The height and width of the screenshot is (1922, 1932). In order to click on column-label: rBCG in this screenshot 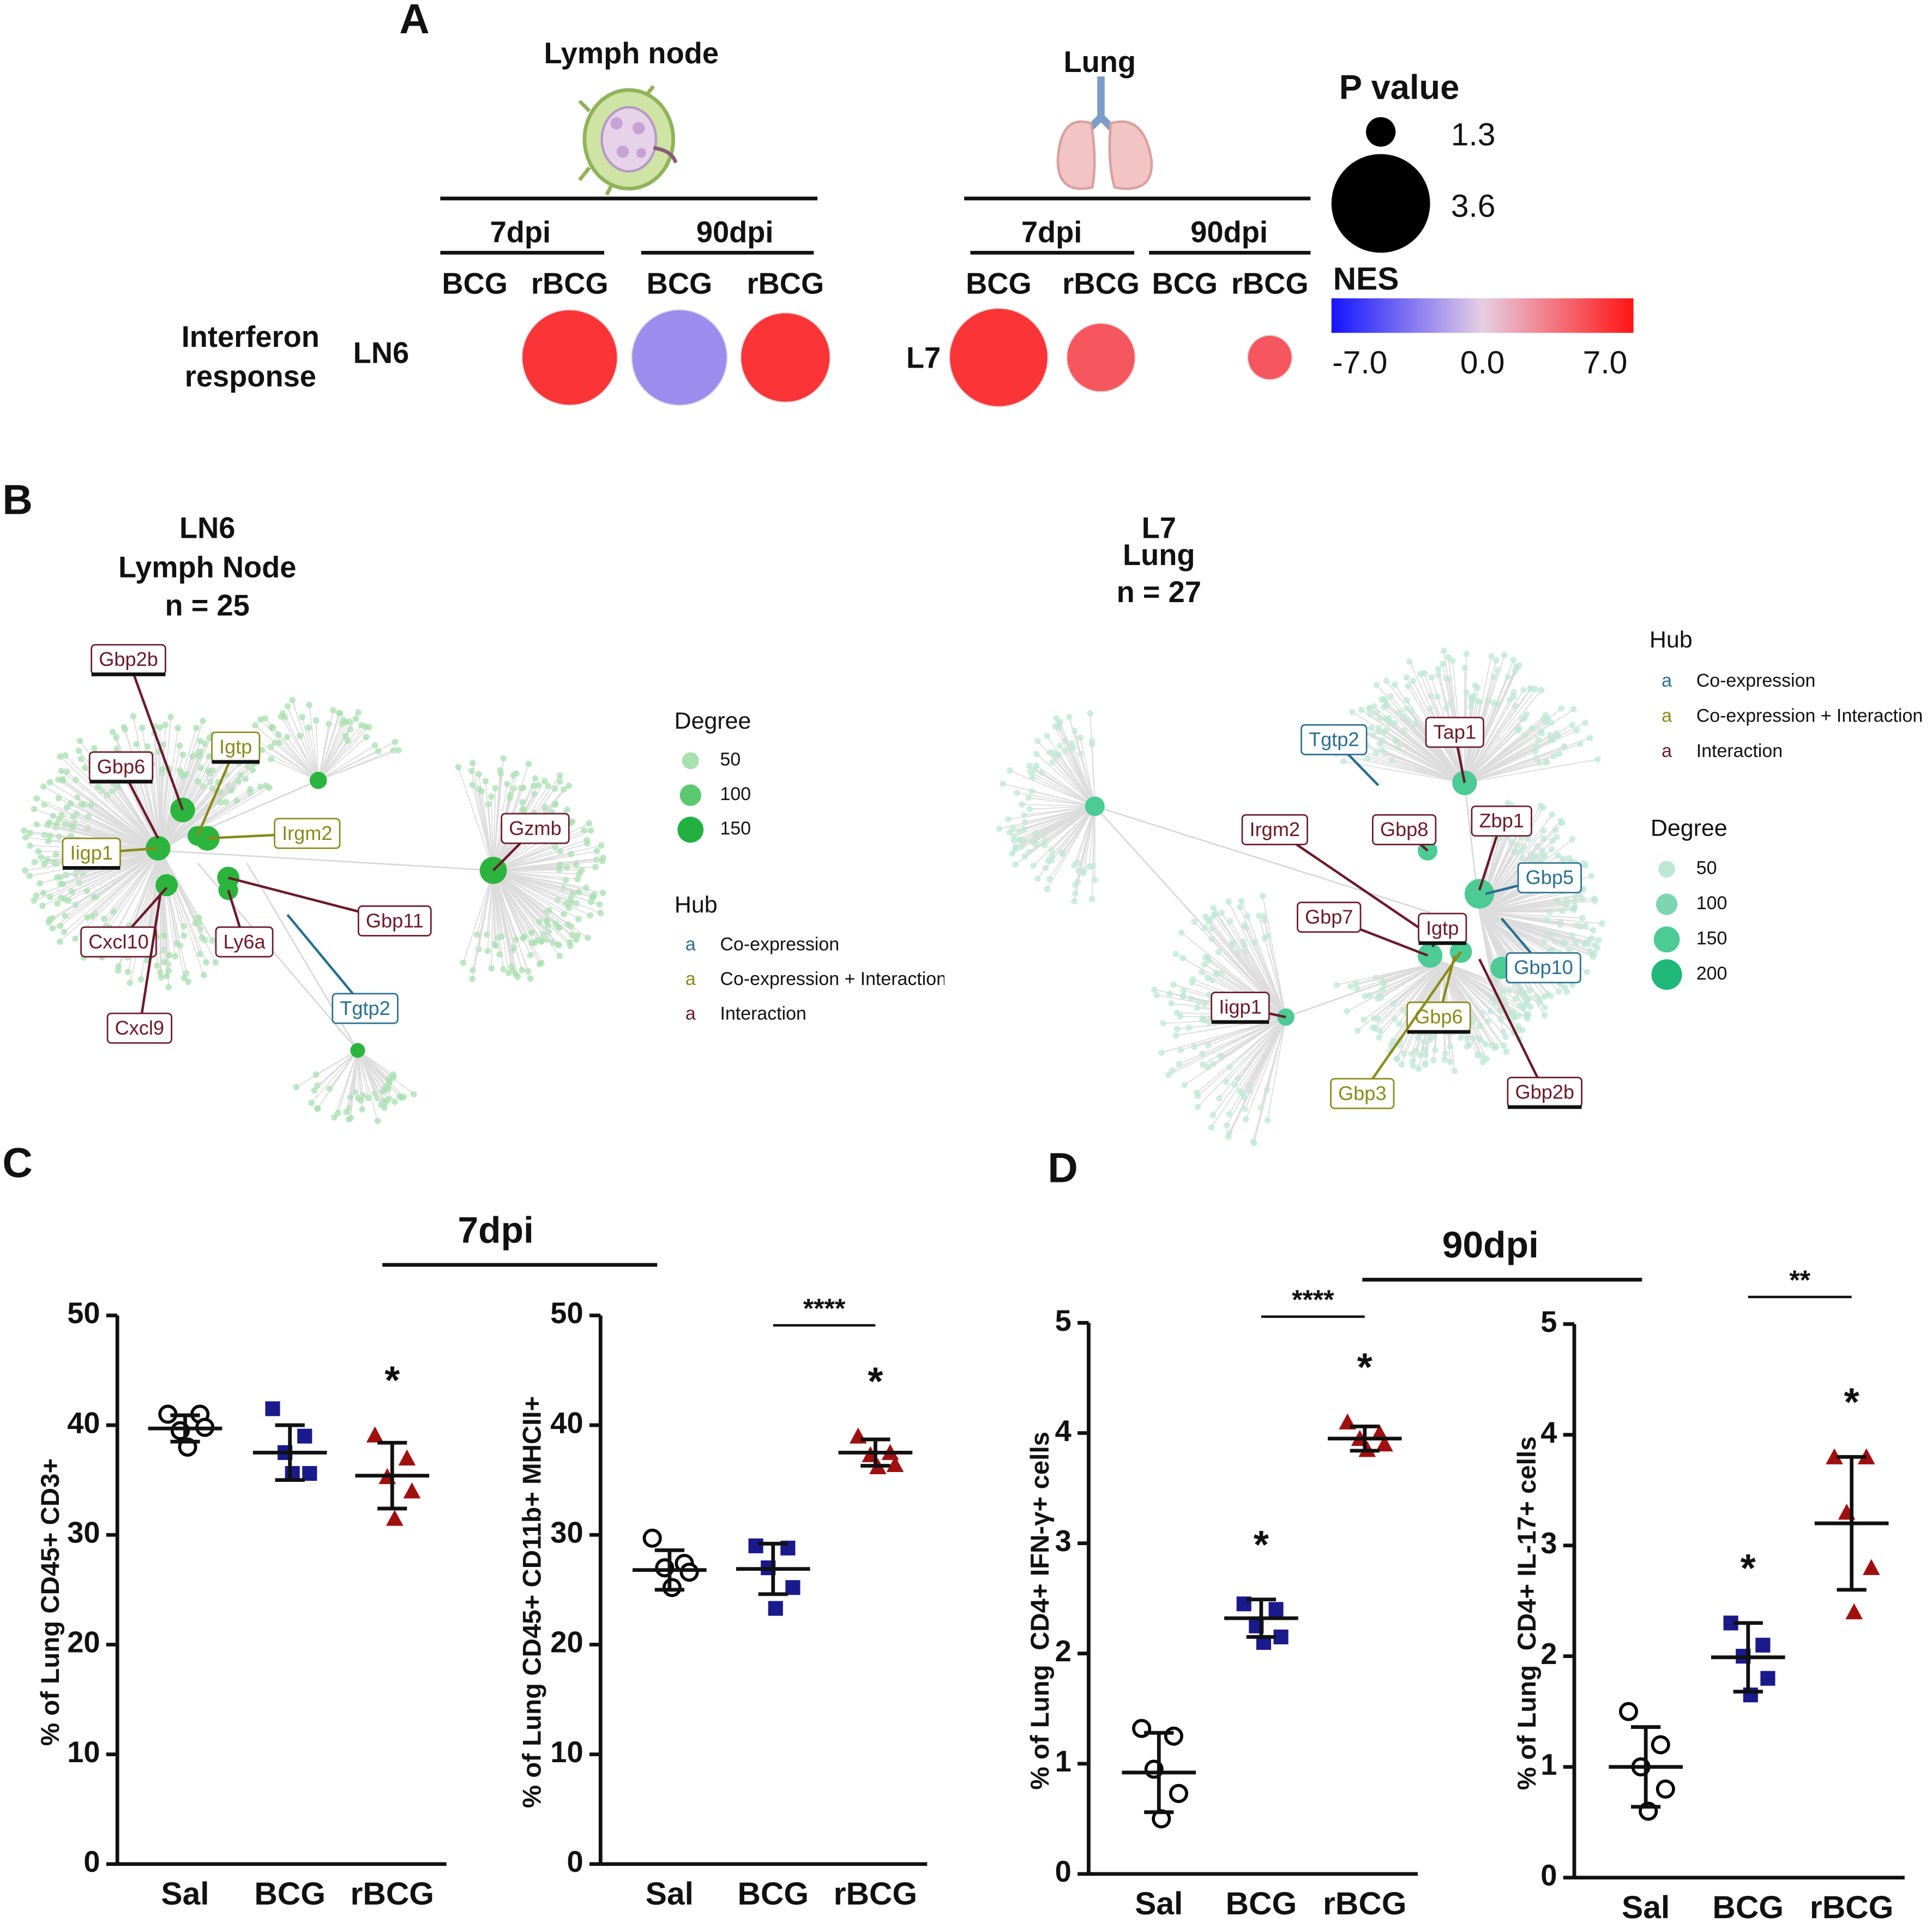, I will do `click(570, 284)`.